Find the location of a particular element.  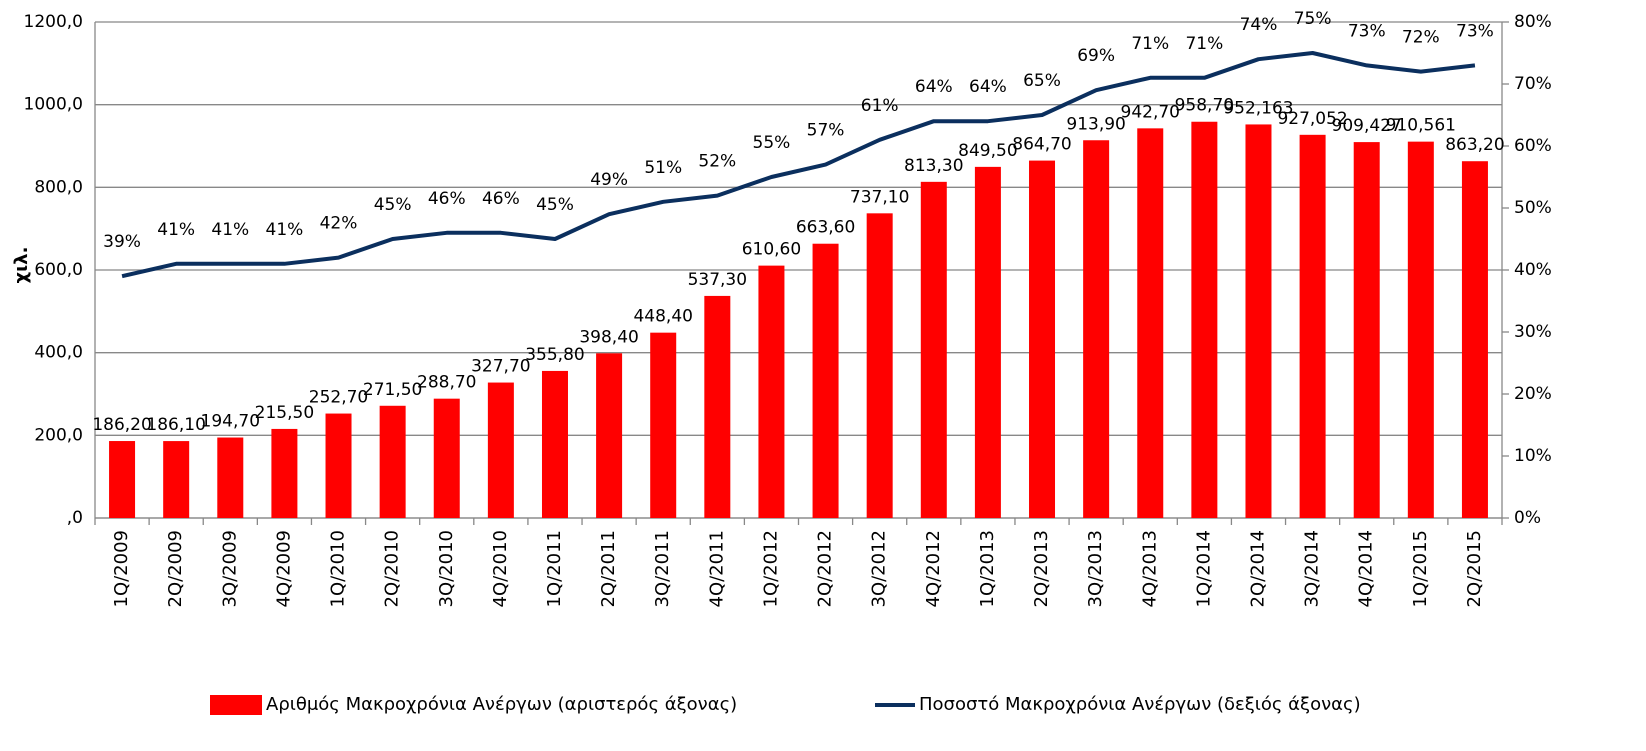

bar-value-label: 288,70 is located at coordinates (446, 383).